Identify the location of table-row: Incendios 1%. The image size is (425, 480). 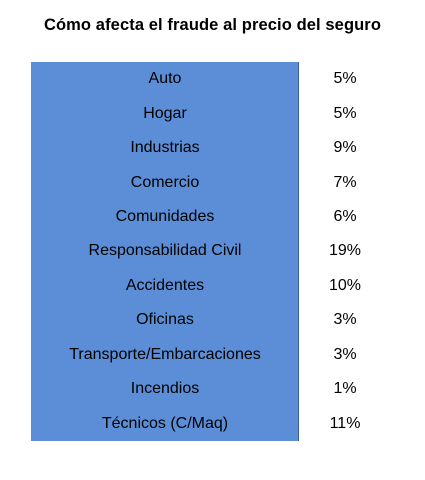
(211, 389).